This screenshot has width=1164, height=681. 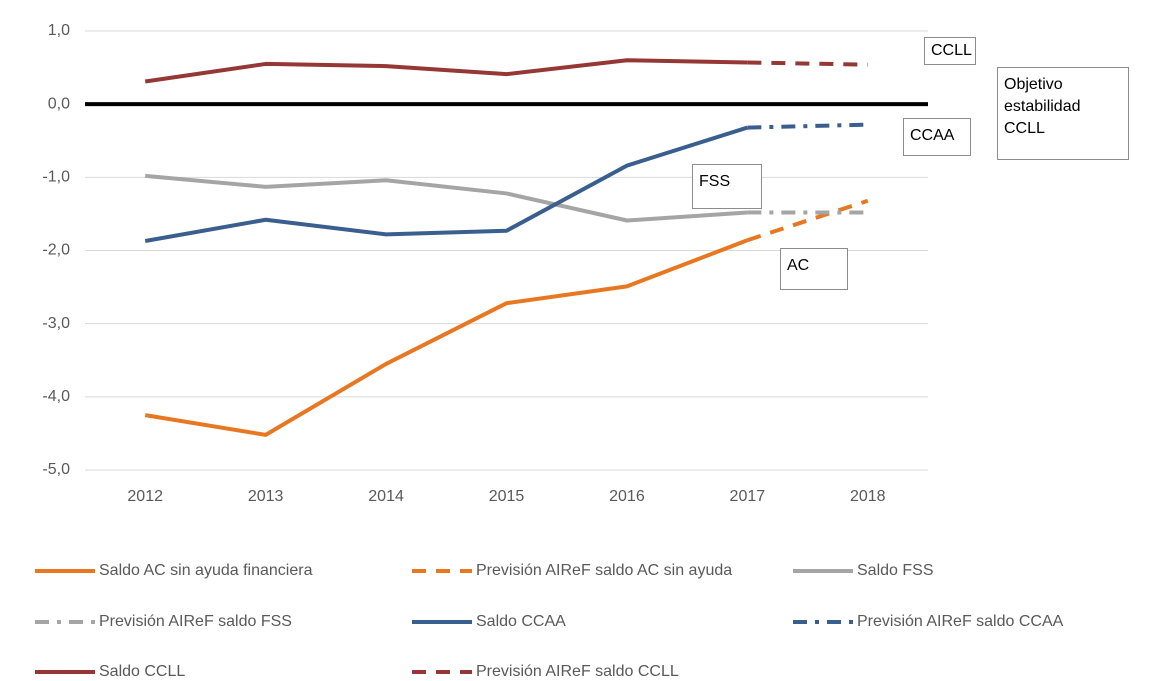 What do you see at coordinates (56, 396) in the screenshot?
I see `y-tick-label: -4,0` at bounding box center [56, 396].